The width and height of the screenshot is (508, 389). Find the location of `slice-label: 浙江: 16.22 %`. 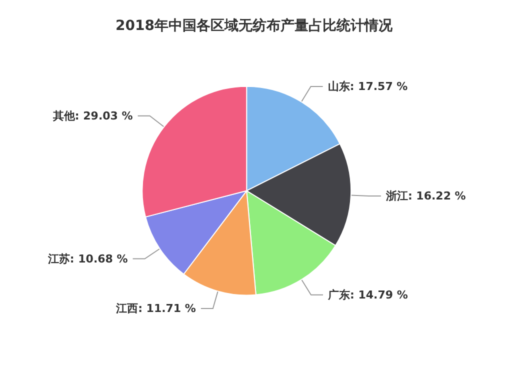

slice-label: 浙江: 16.22 % is located at coordinates (425, 196).